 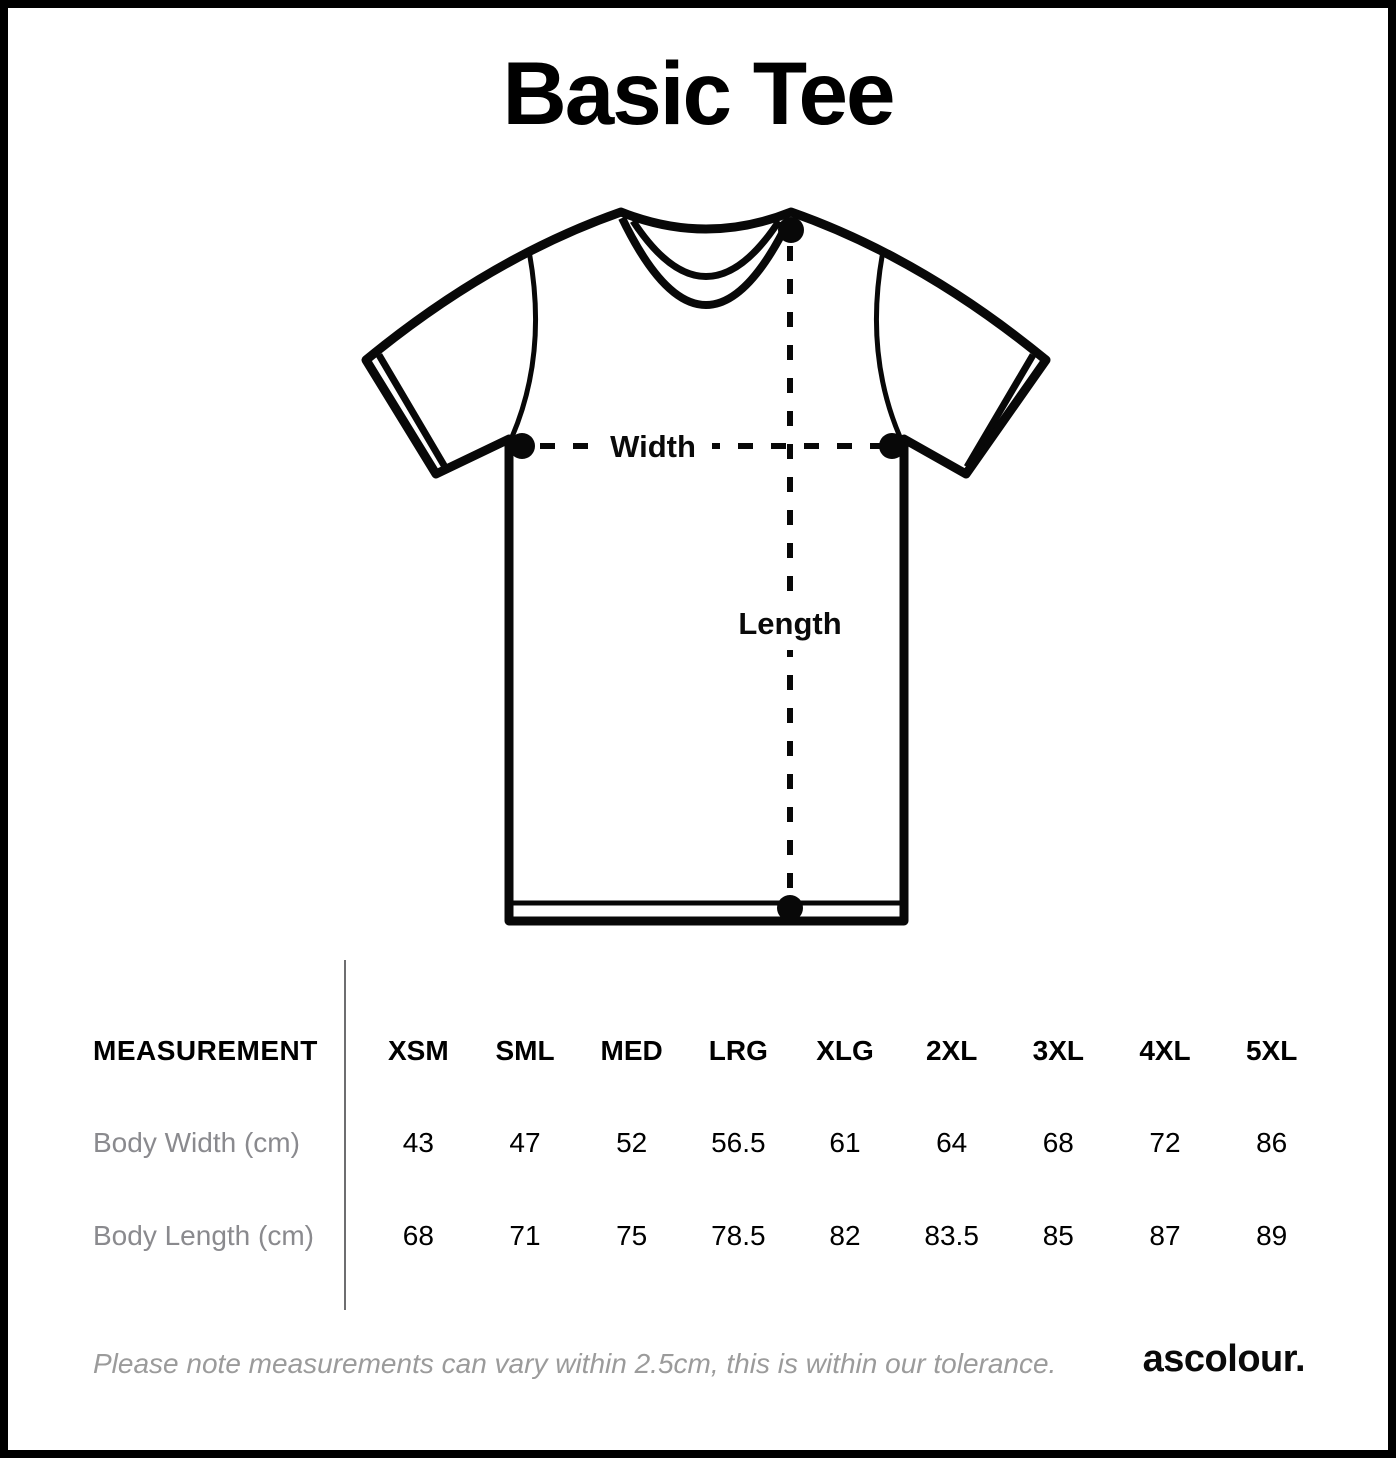 What do you see at coordinates (525, 1142) in the screenshot?
I see `body-width-value-sml: 47` at bounding box center [525, 1142].